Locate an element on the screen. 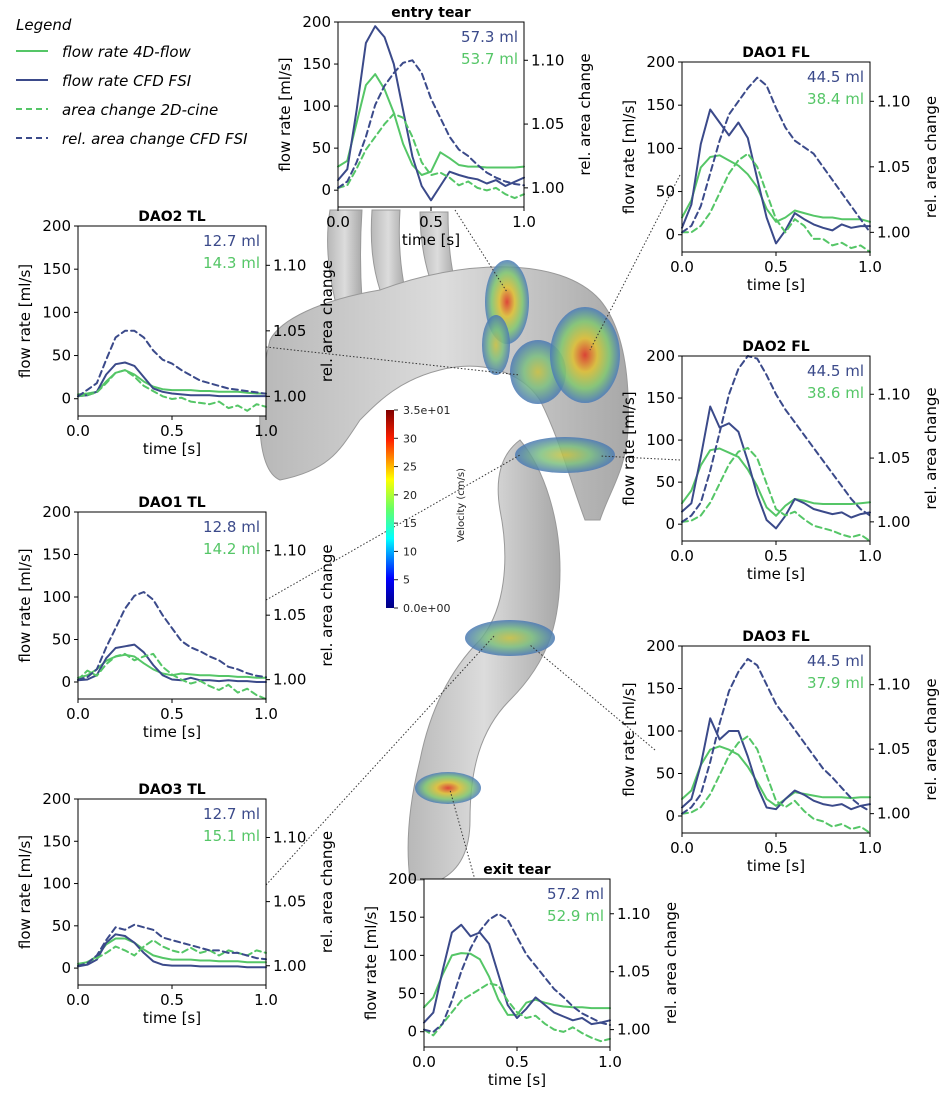  aorta-ascending is located at coordinates (444, 393).